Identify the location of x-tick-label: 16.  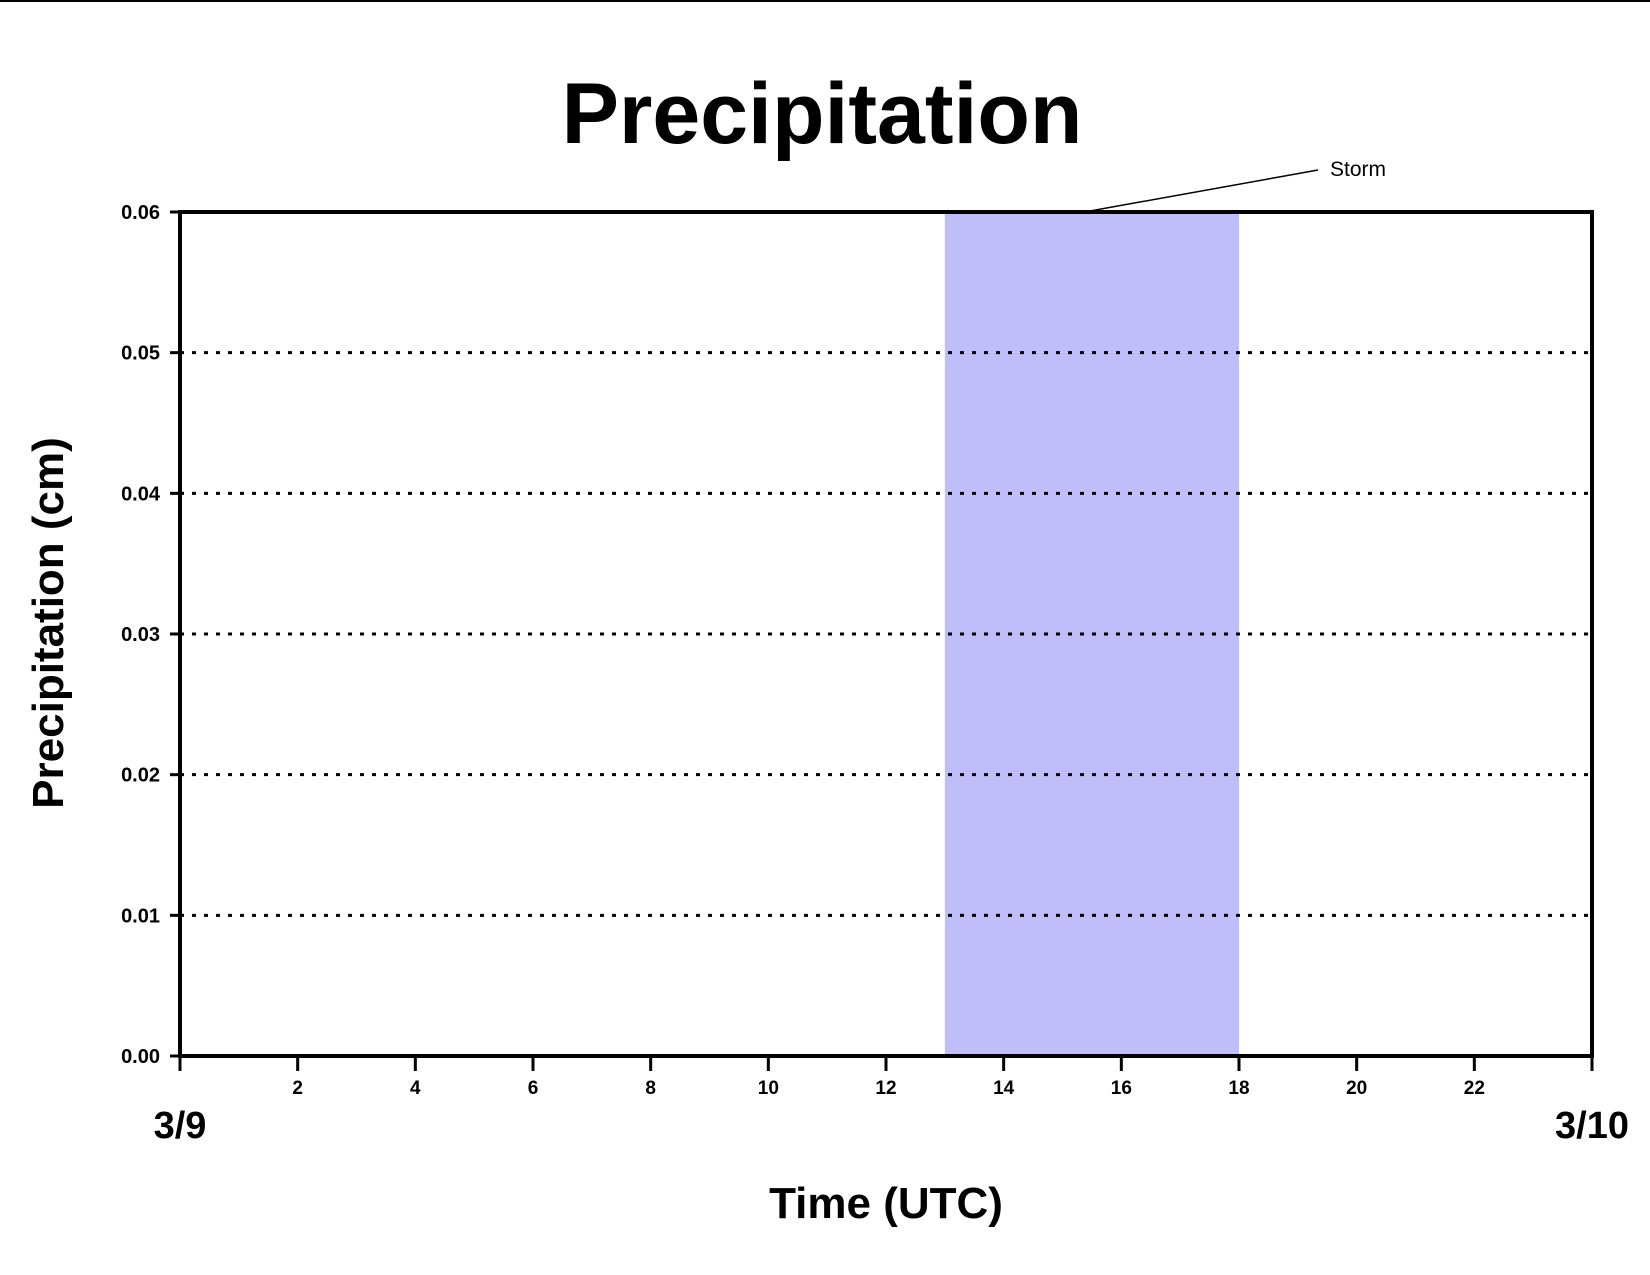
(1121, 1088).